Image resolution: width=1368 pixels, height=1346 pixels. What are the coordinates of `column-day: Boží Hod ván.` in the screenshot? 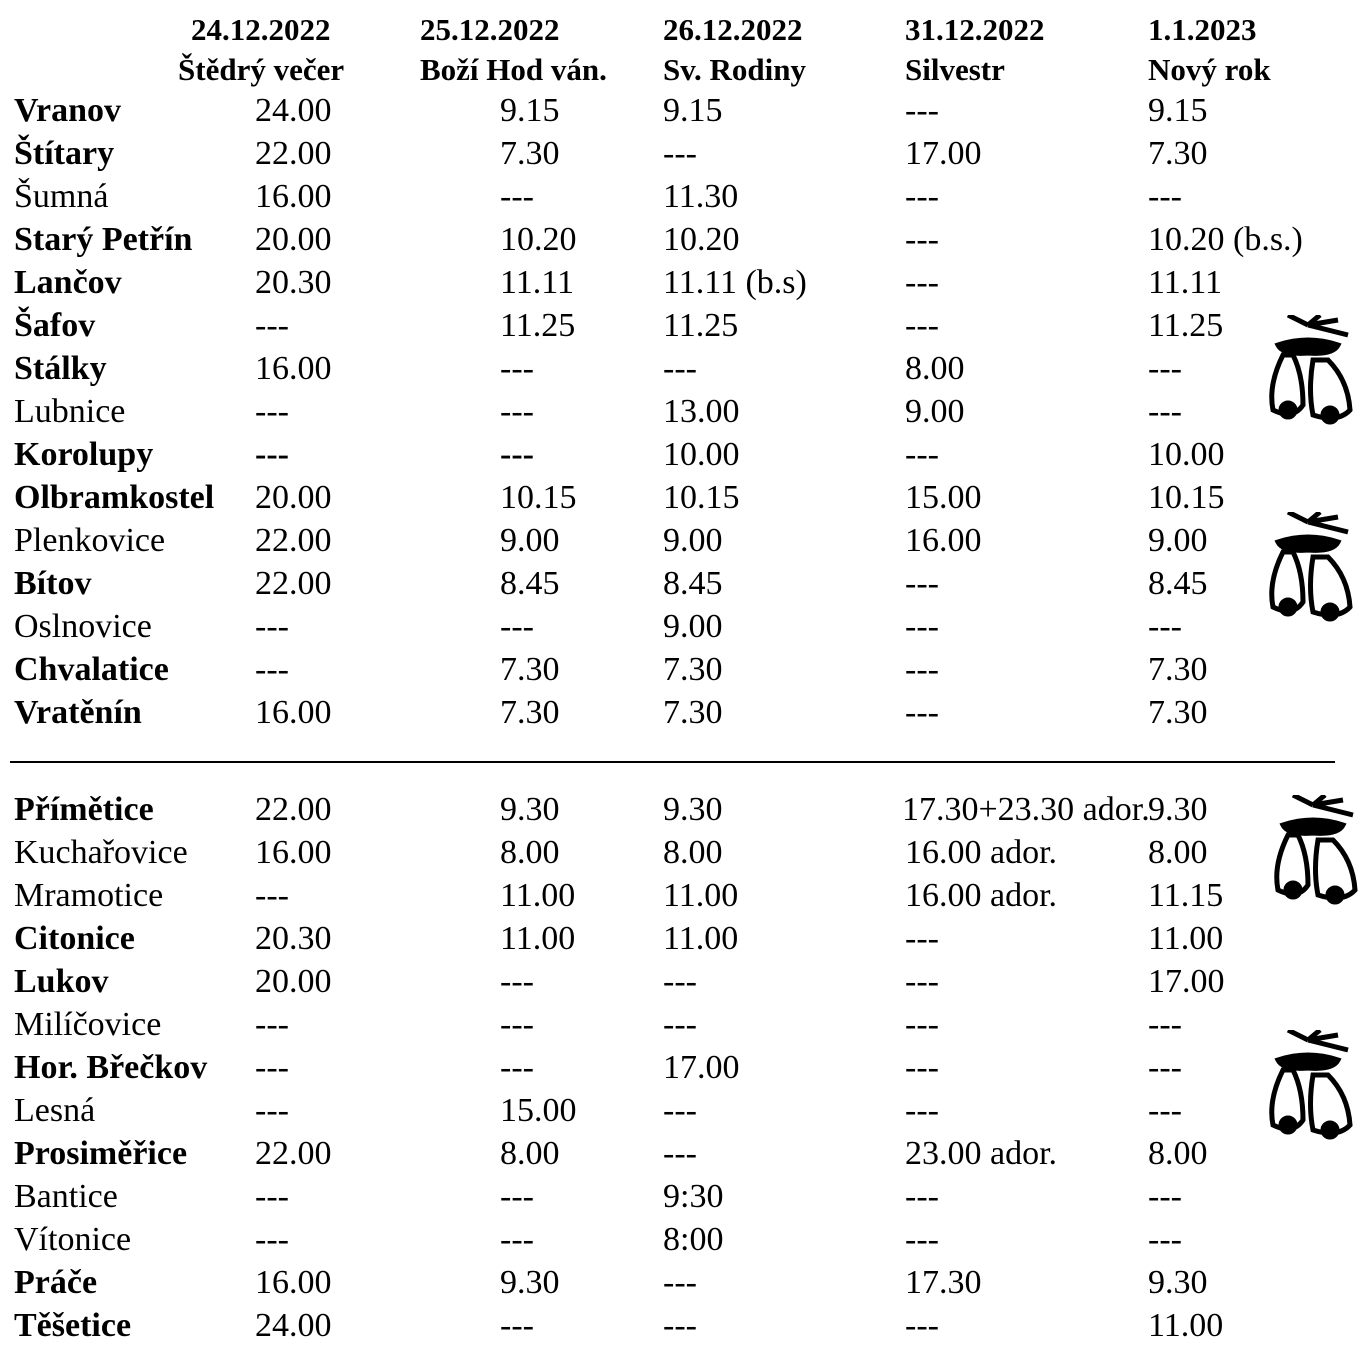 It's located at (513, 69).